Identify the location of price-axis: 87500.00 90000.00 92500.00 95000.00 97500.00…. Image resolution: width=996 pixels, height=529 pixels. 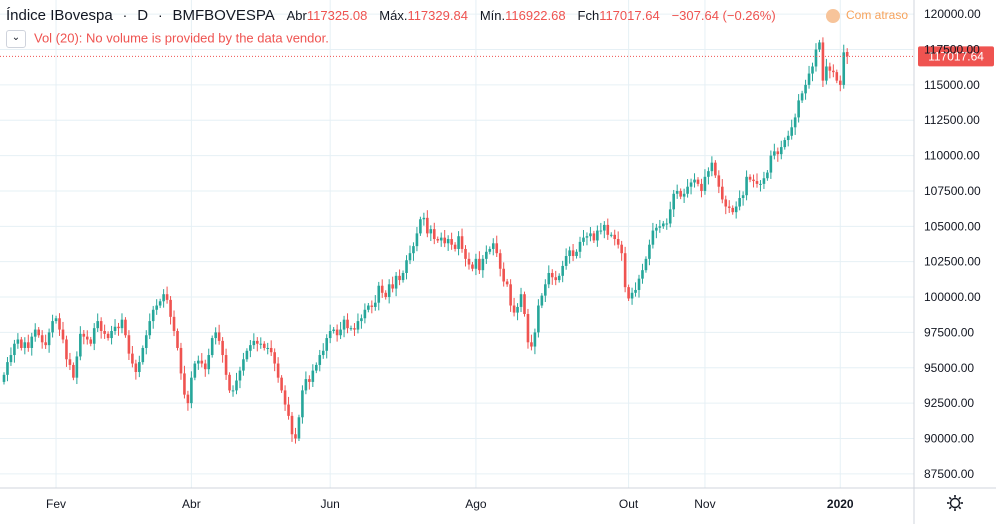
(947, 262).